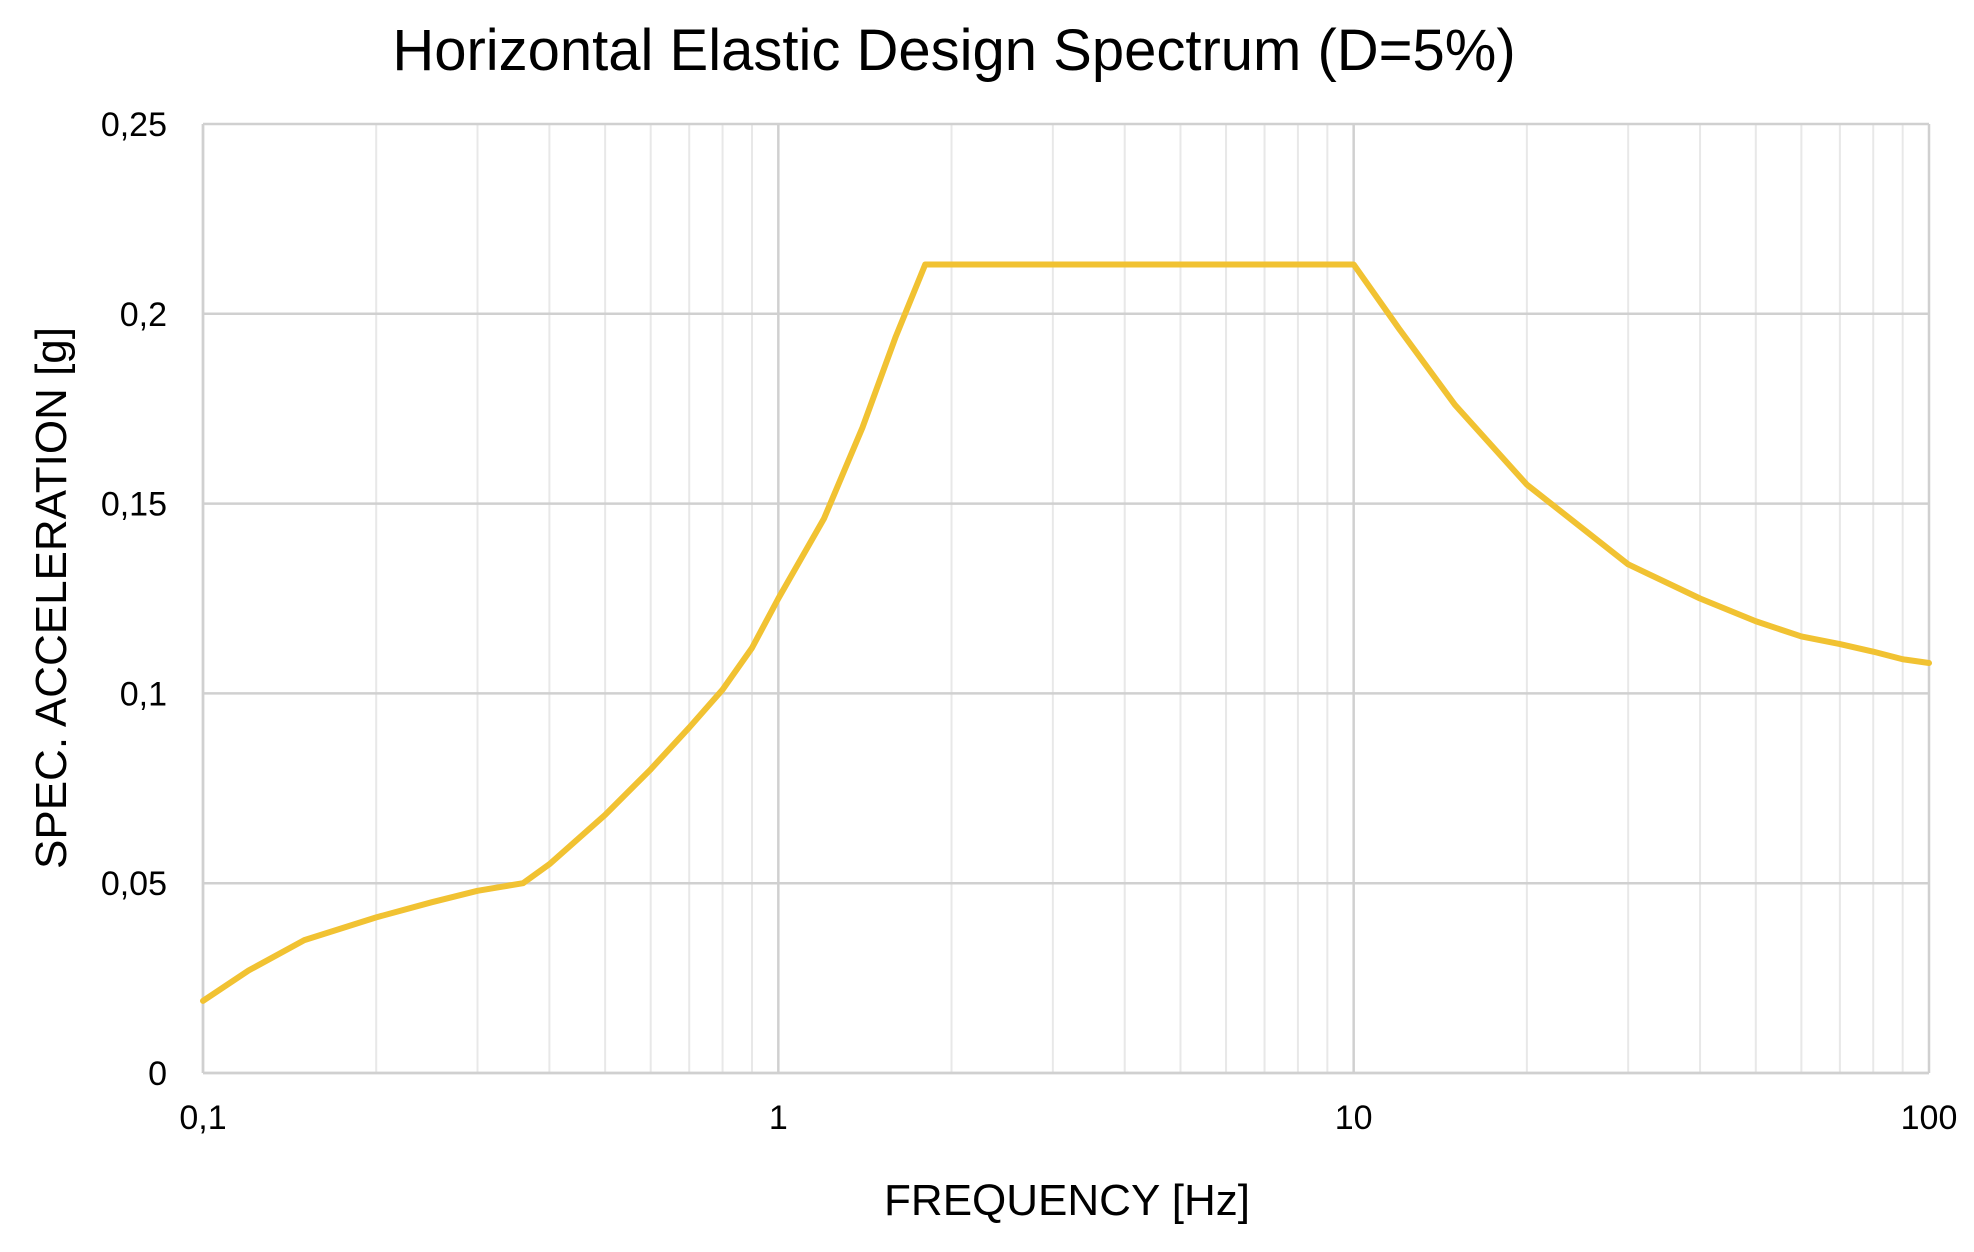  Describe the element at coordinates (157, 1074) in the screenshot. I see `y-tick-label: 0` at that location.